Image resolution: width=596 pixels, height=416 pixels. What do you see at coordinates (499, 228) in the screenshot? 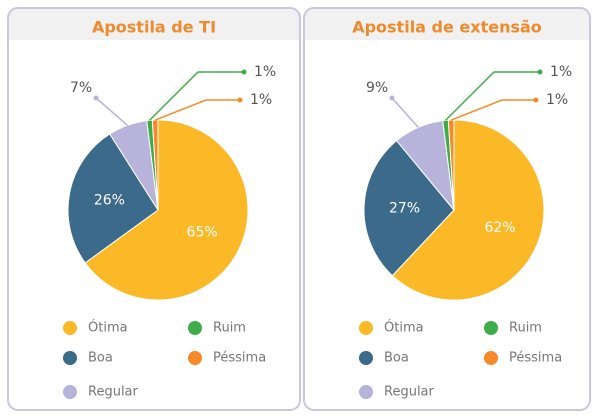
I see `slice-label: 62%` at bounding box center [499, 228].